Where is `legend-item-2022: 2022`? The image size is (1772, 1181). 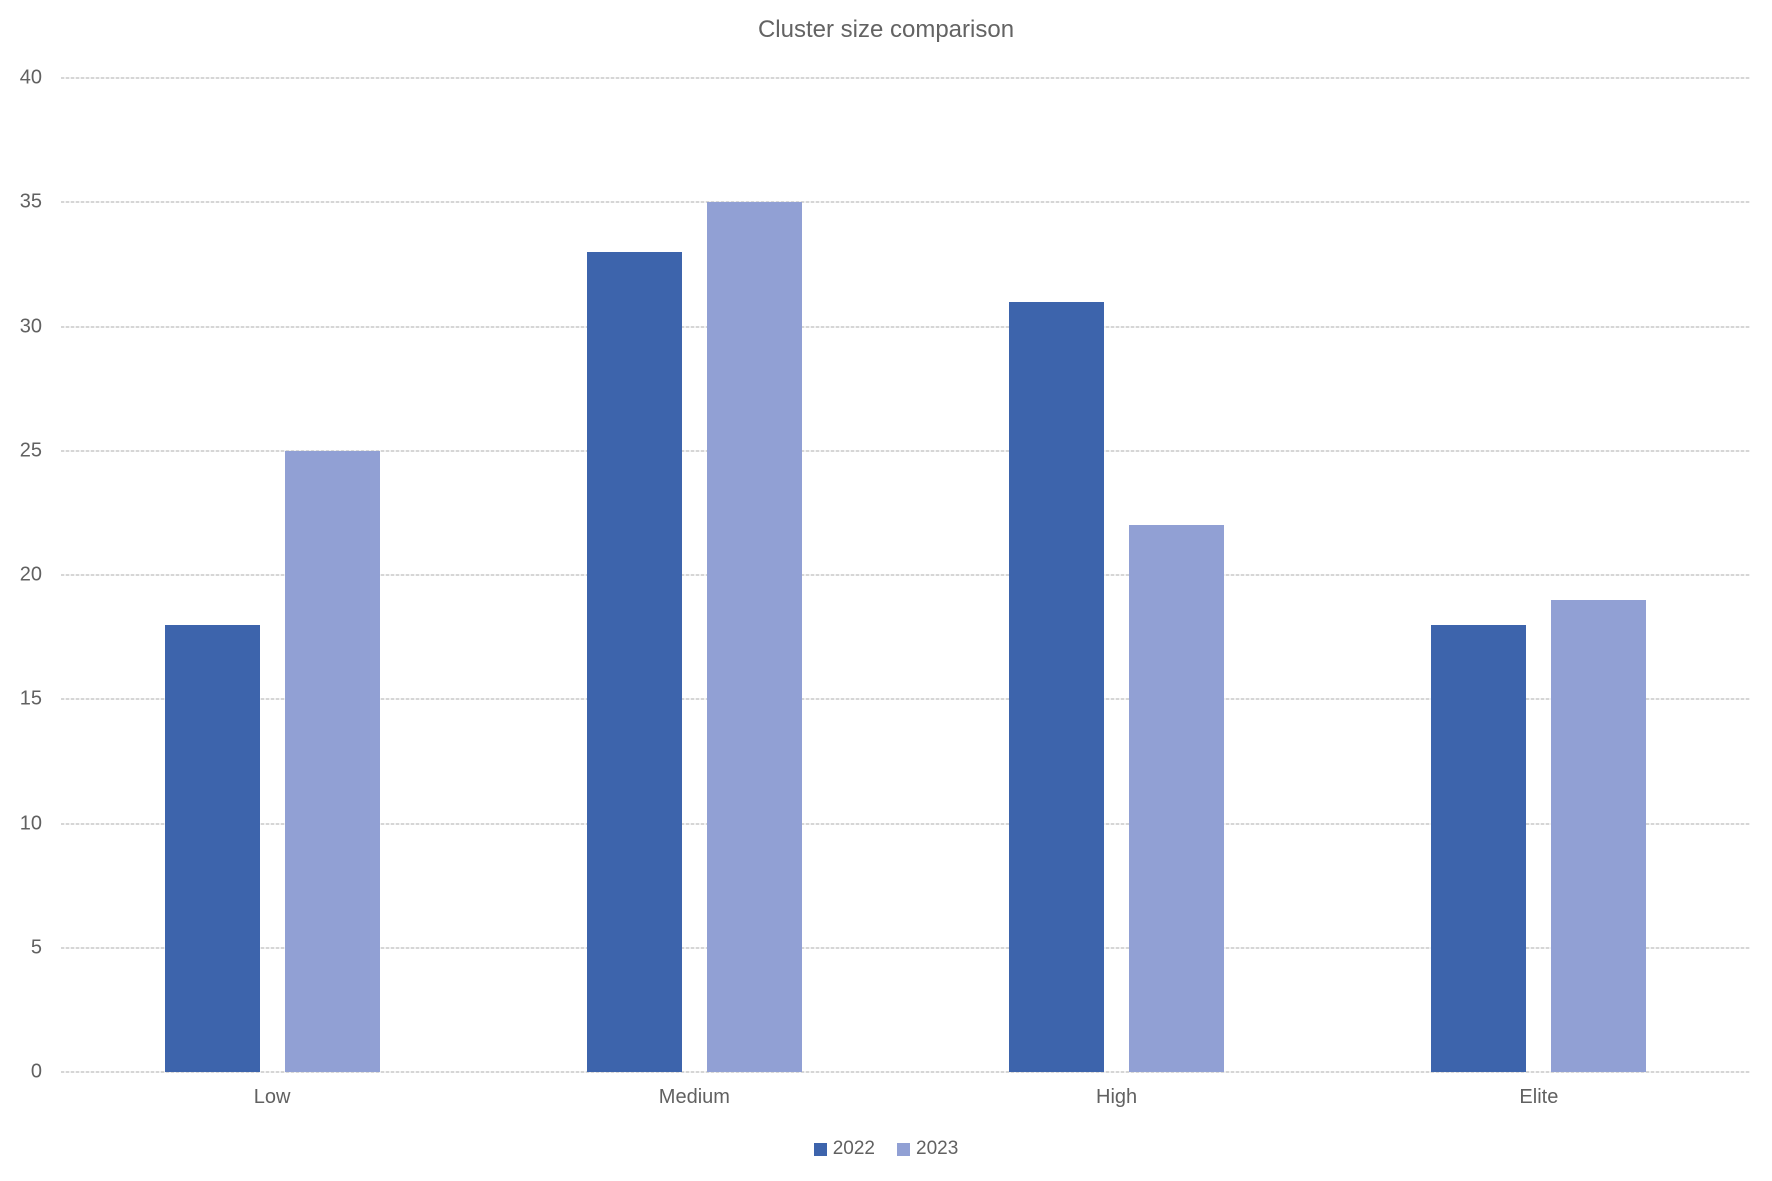
legend-item-2022: 2022 is located at coordinates (844, 1149).